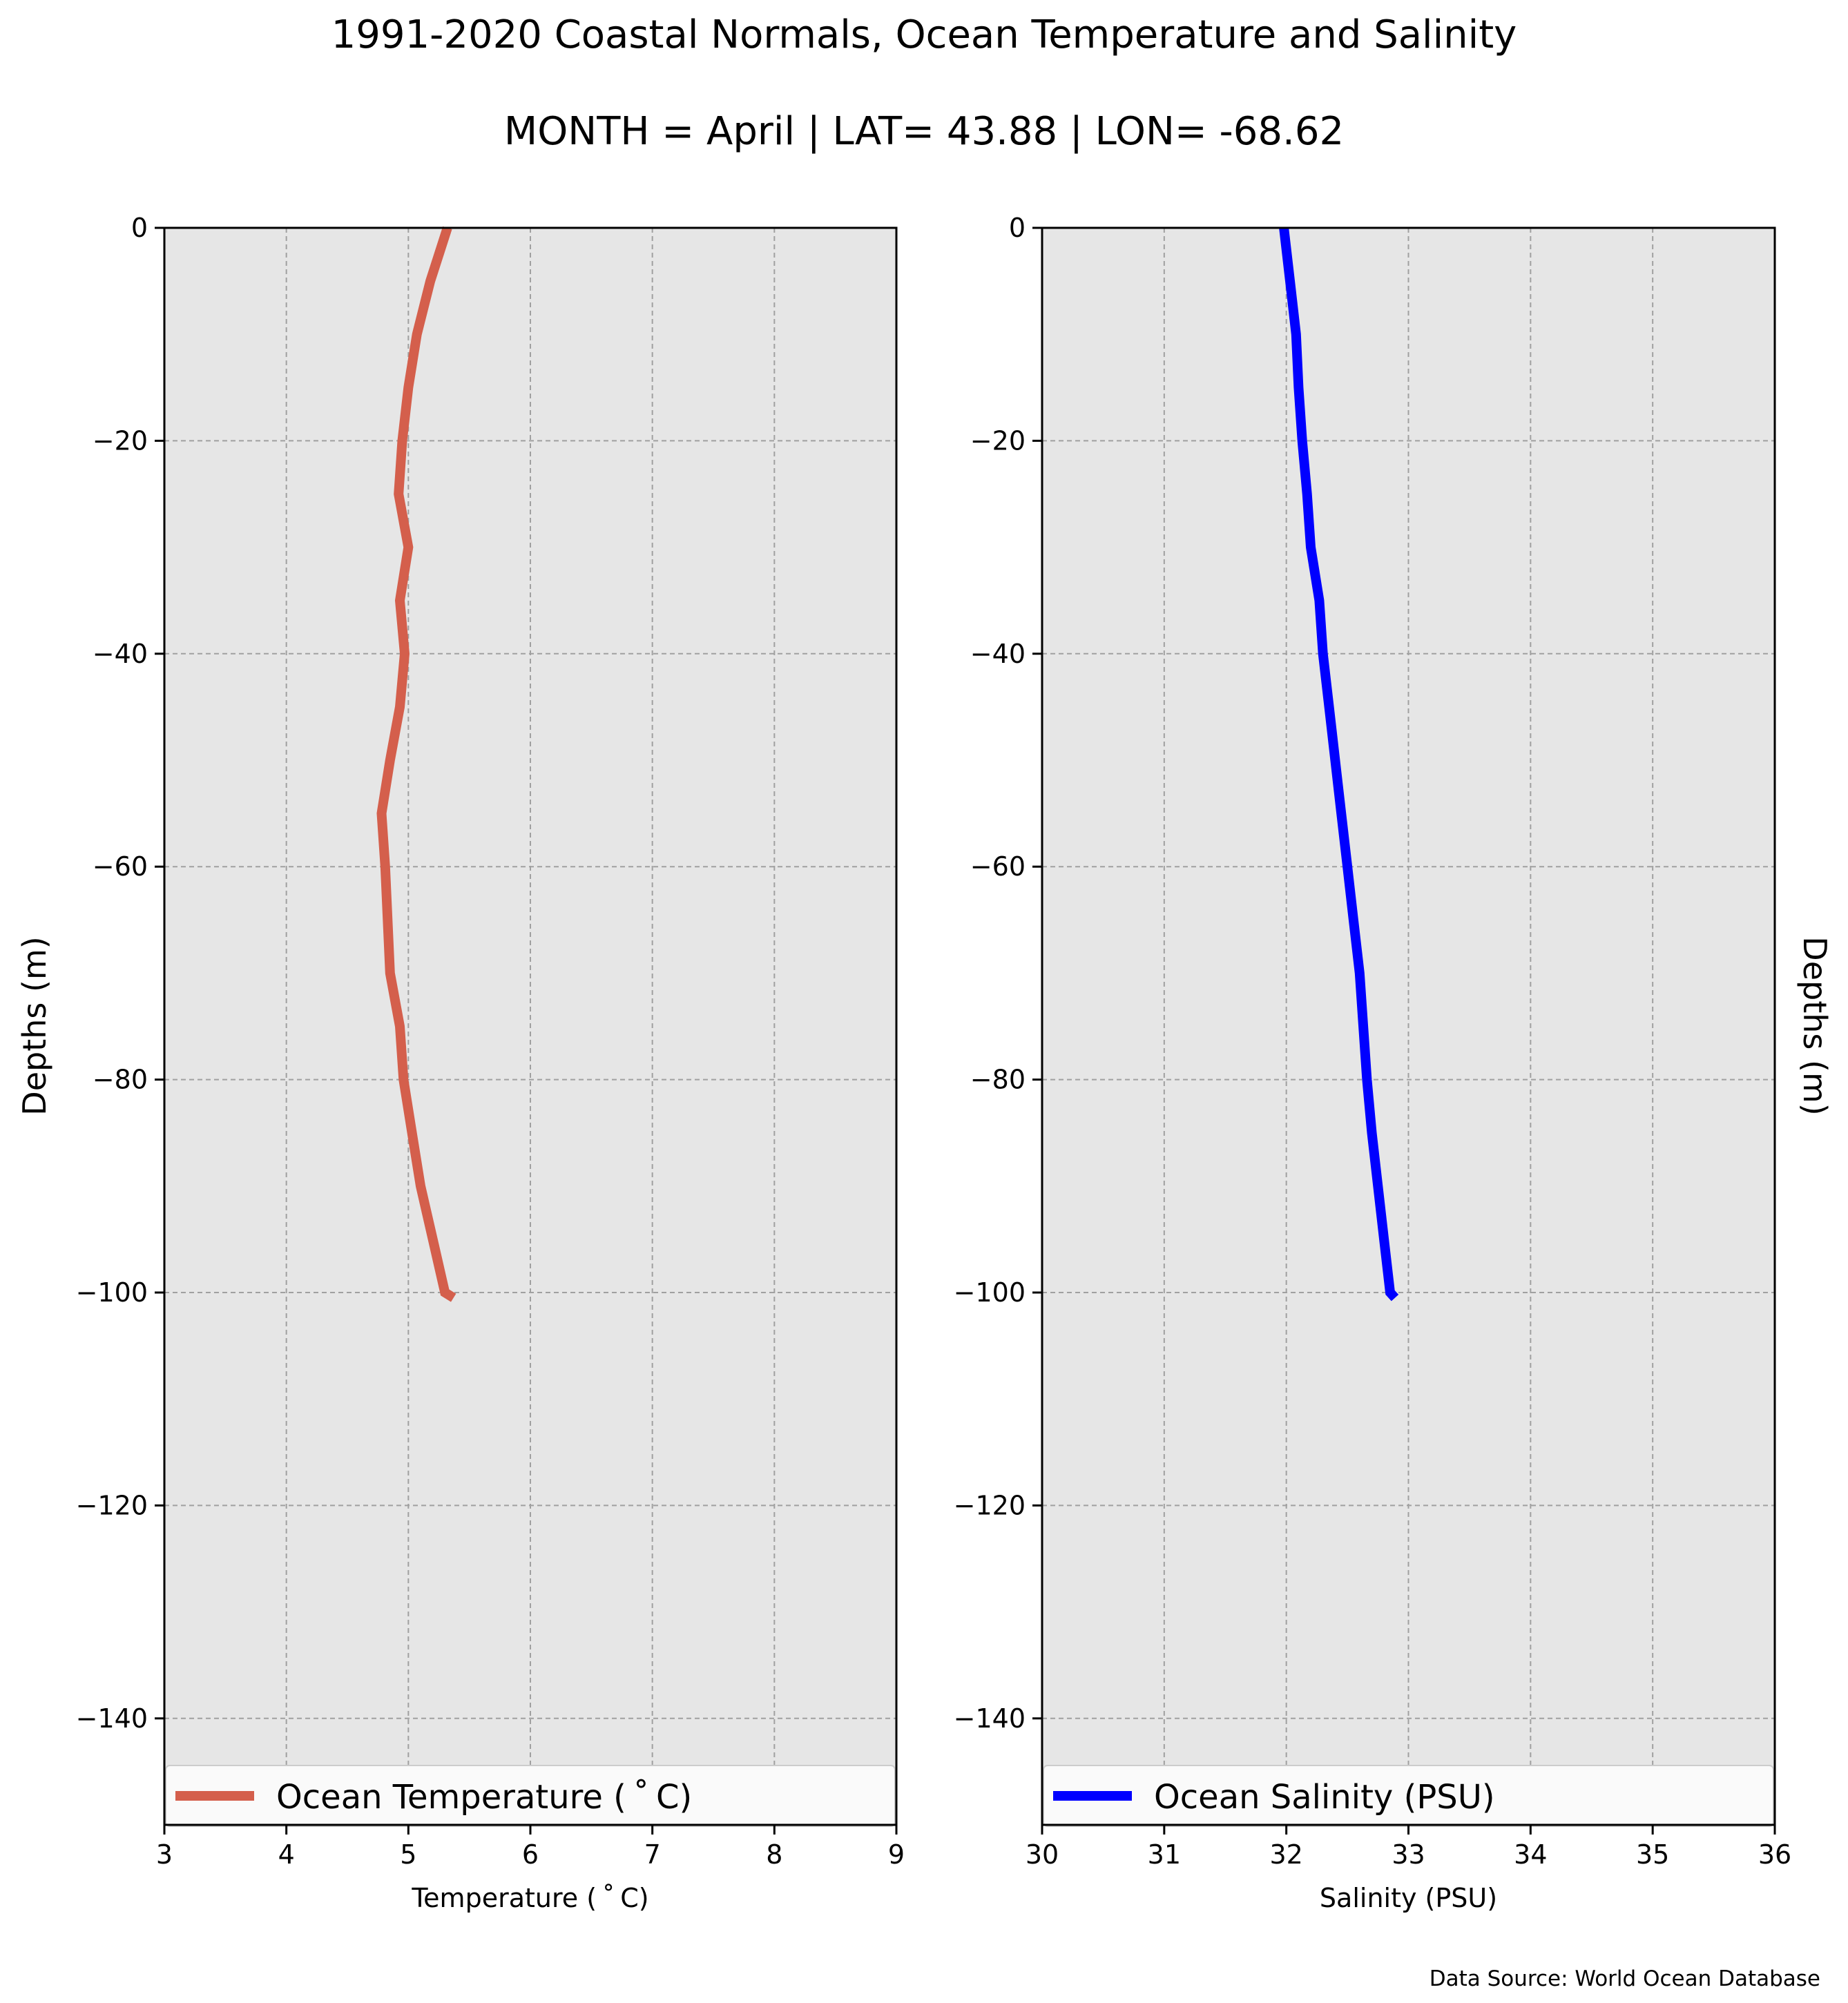  I want to click on x-tick-label: 4, so click(286, 1854).